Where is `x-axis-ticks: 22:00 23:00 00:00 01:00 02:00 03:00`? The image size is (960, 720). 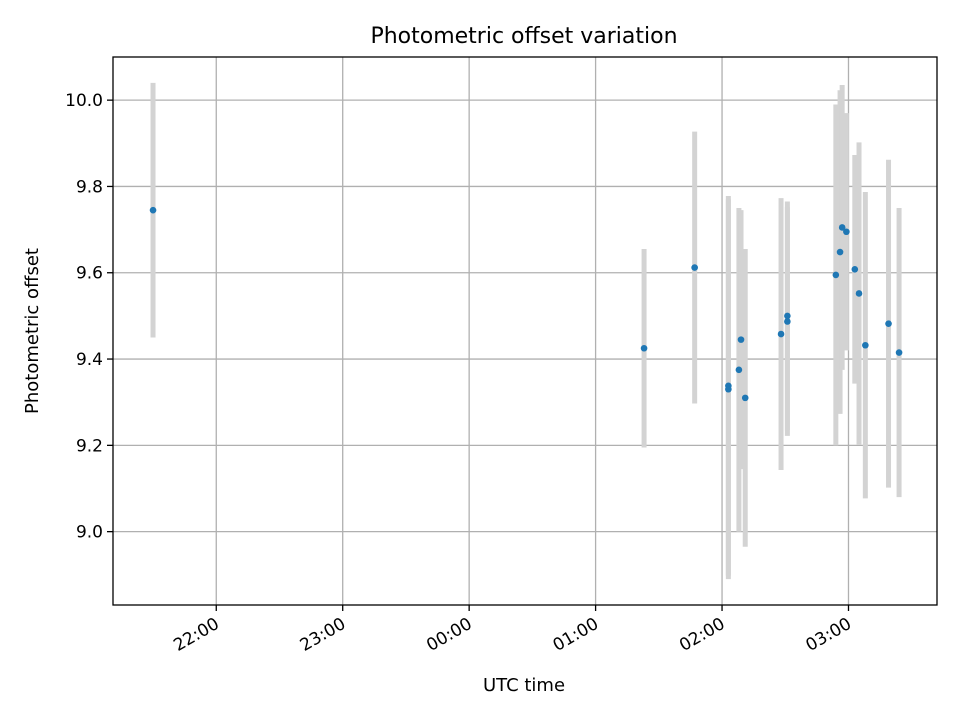 x-axis-ticks: 22:00 23:00 00:00 01:00 02:00 03:00 is located at coordinates (512, 630).